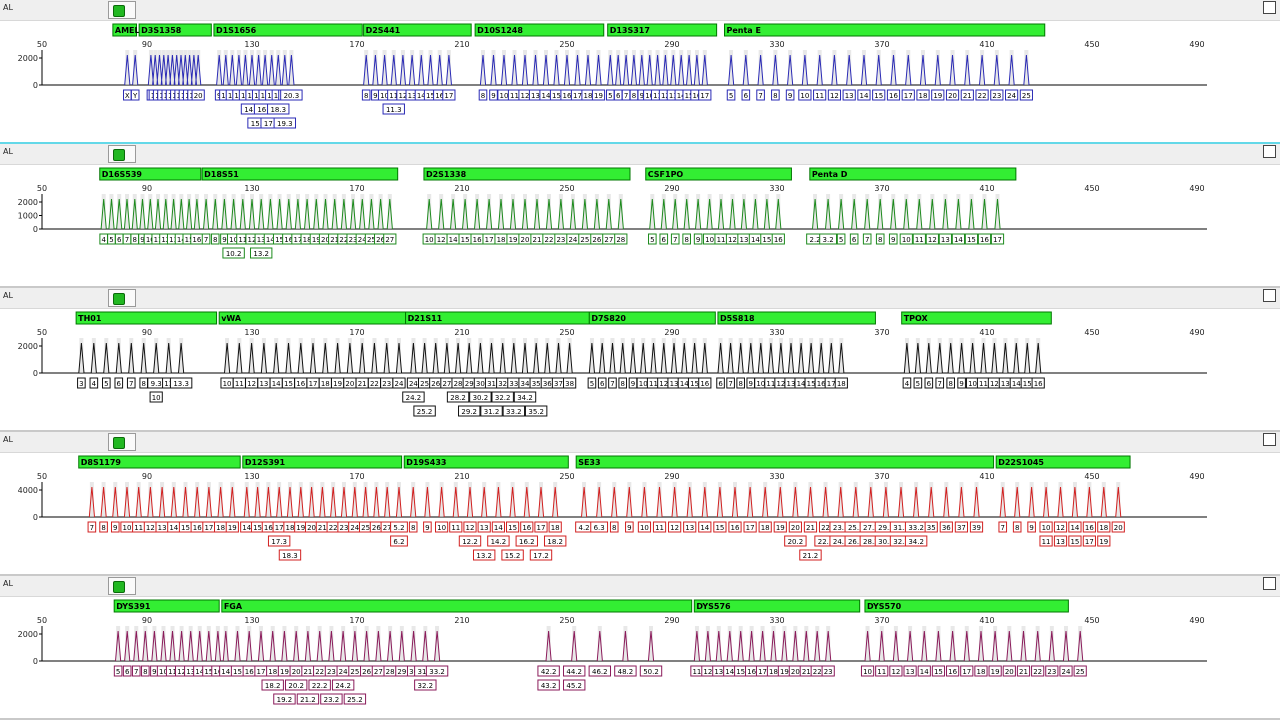  I want to click on marker-label-th01: TH01, so click(146, 318).